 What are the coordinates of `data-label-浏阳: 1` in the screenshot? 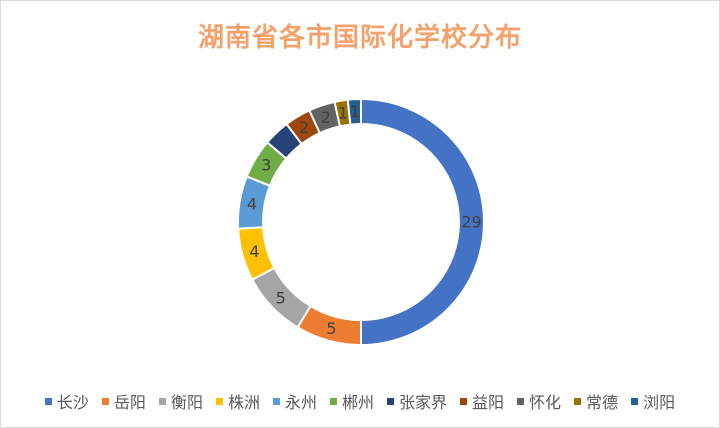 It's located at (355, 111).